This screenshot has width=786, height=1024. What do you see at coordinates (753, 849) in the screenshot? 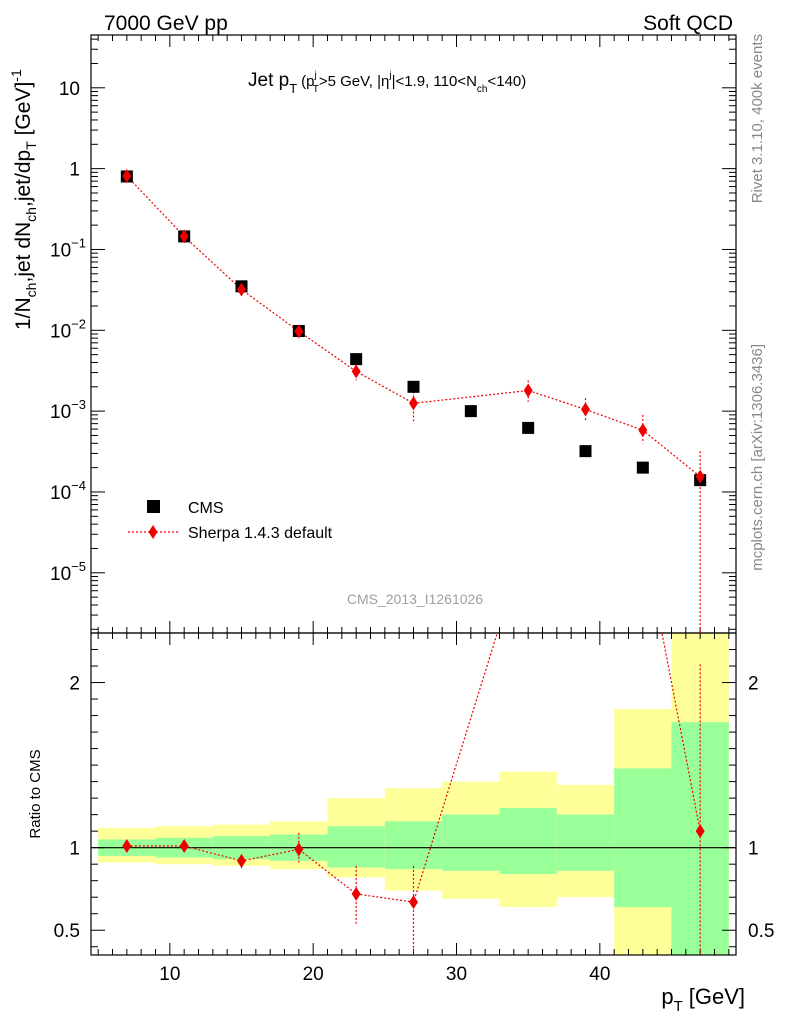
I see `ratio-y-tick-label-right: 1` at bounding box center [753, 849].